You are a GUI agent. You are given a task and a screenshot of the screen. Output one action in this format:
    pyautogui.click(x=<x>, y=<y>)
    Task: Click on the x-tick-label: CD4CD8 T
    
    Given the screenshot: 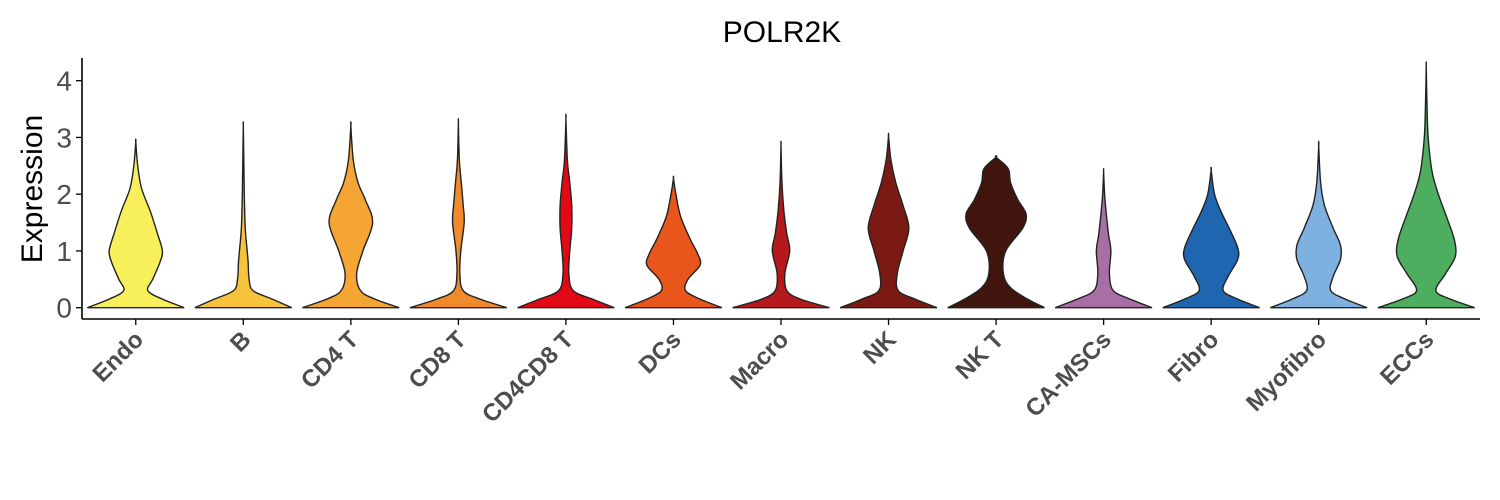 What is the action you would take?
    pyautogui.click(x=528, y=377)
    